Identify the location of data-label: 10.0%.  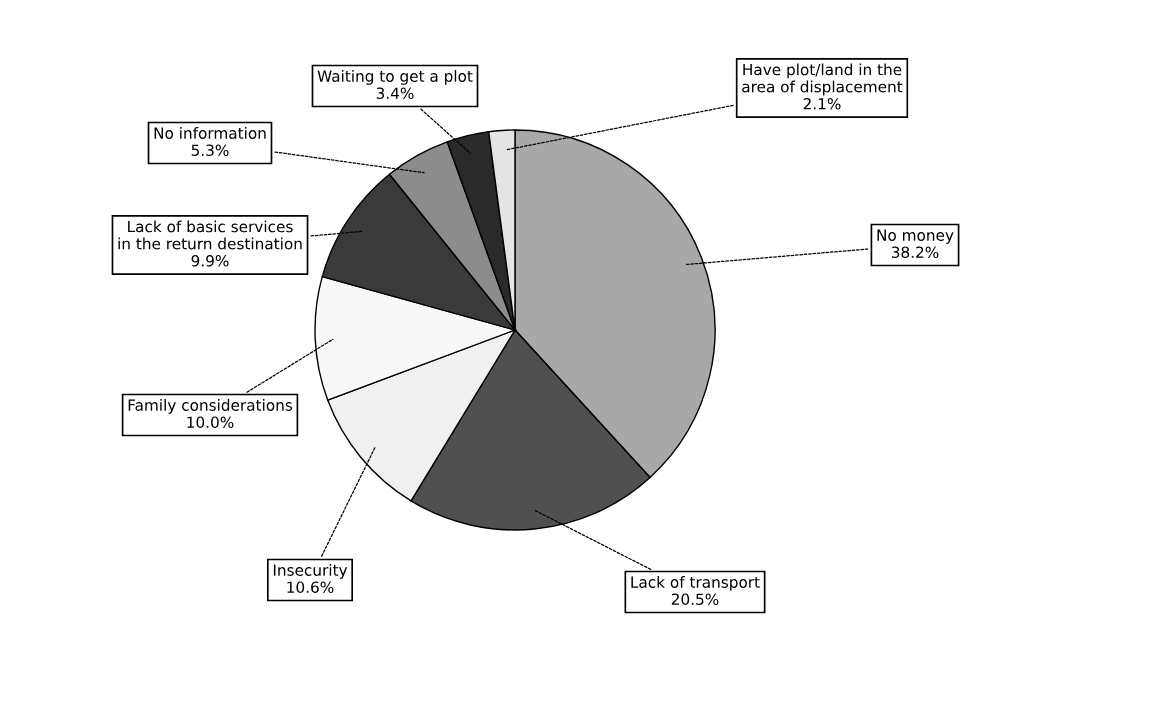
(210, 422).